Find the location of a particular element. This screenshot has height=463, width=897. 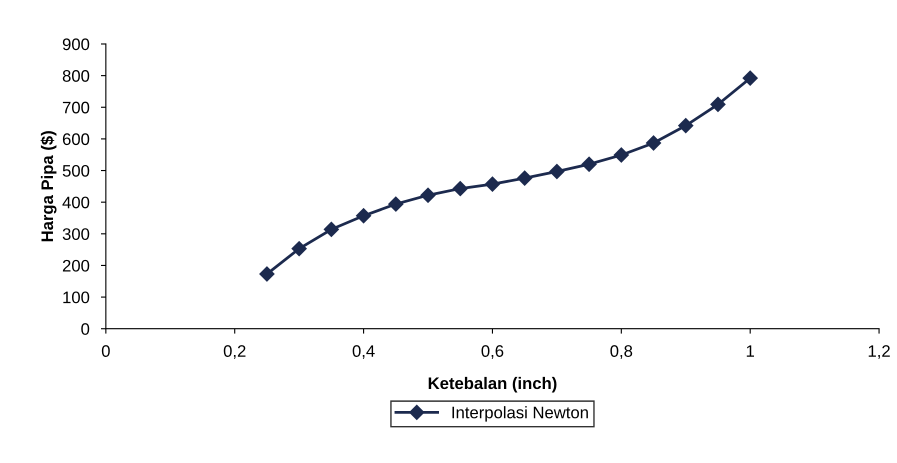

x-tick-label: 0,6 is located at coordinates (493, 352).